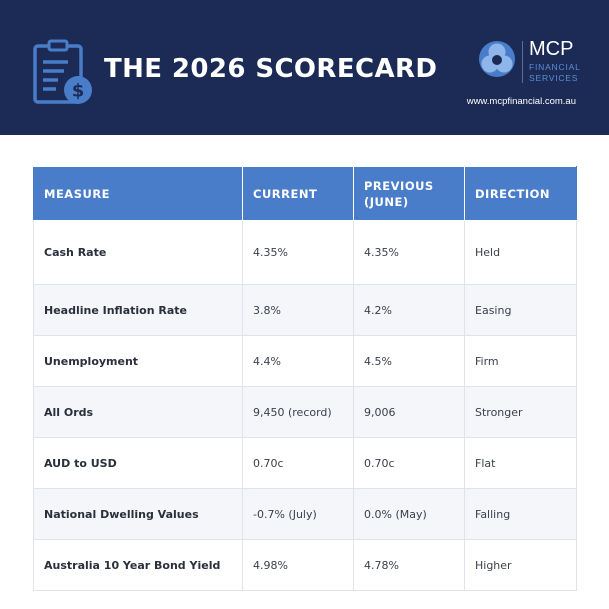 The width and height of the screenshot is (609, 609). Describe the element at coordinates (409, 514) in the screenshot. I see `previous-cell: 0.0% (May)` at that location.